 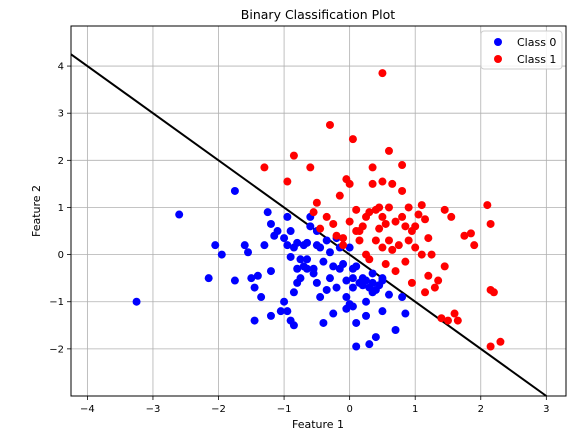 What do you see at coordinates (218, 409) in the screenshot?
I see `x-tick-label: −2` at bounding box center [218, 409].